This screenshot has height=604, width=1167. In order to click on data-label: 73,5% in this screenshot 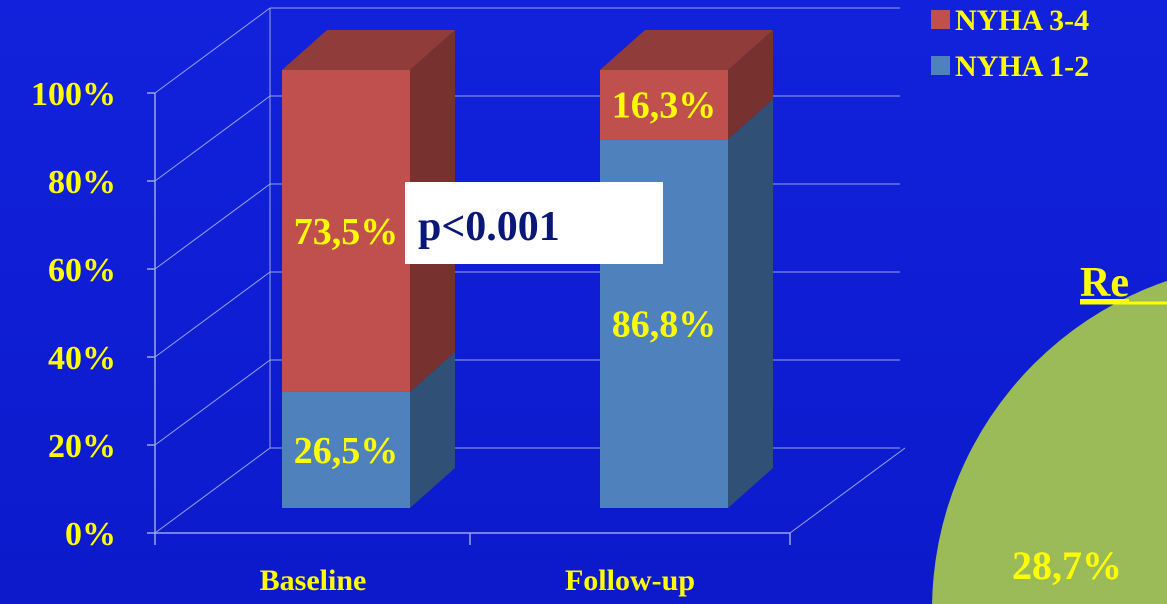, I will do `click(346, 232)`.